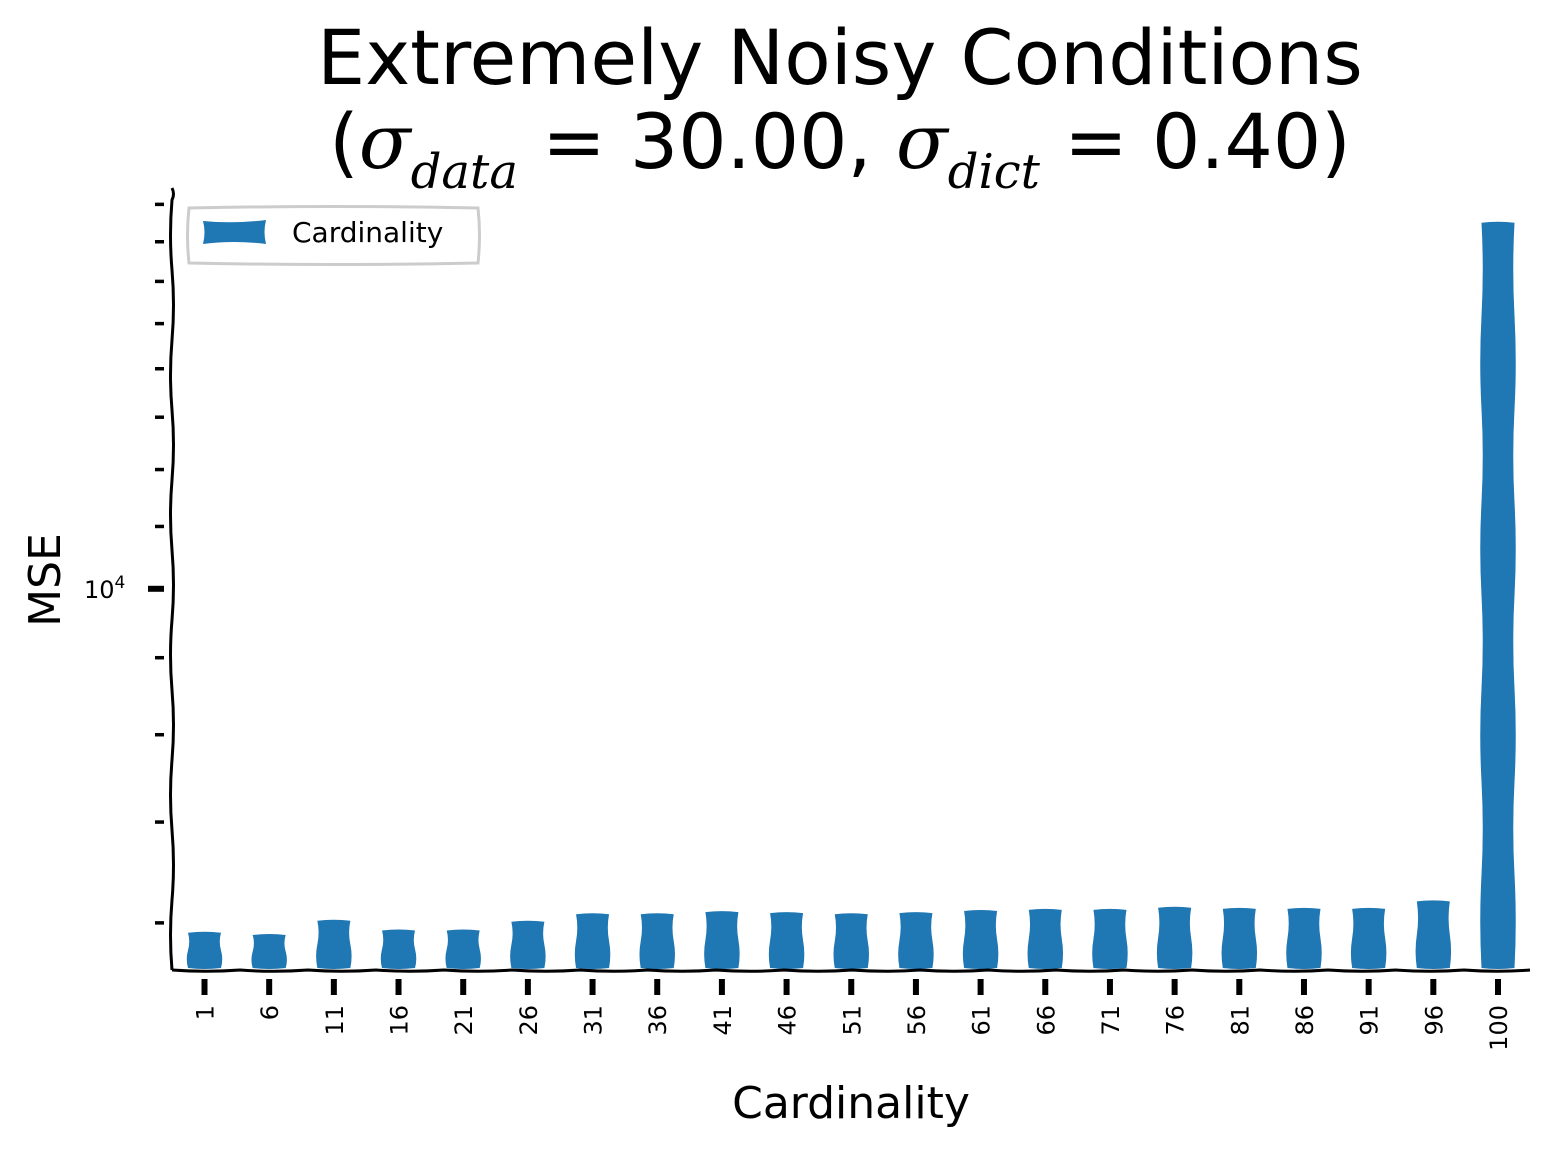 The width and height of the screenshot is (1550, 1150). I want to click on x-tick-label-21: 21, so click(464, 1020).